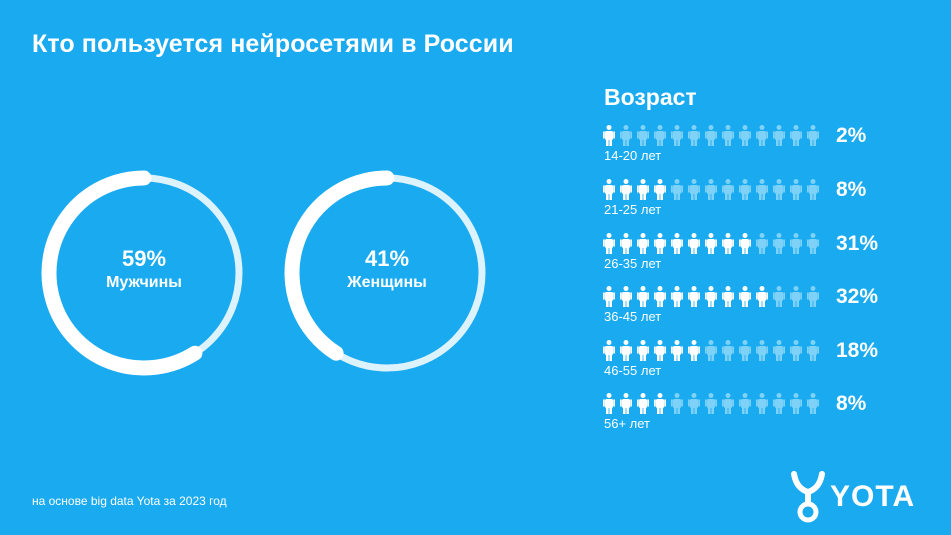 The width and height of the screenshot is (951, 535). What do you see at coordinates (387, 282) in the screenshot?
I see `donut-women-label: Женщины` at bounding box center [387, 282].